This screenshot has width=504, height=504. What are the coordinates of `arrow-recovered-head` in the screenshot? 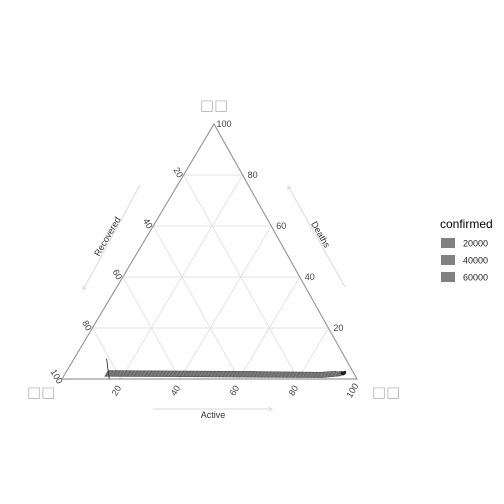 It's located at (84, 288).